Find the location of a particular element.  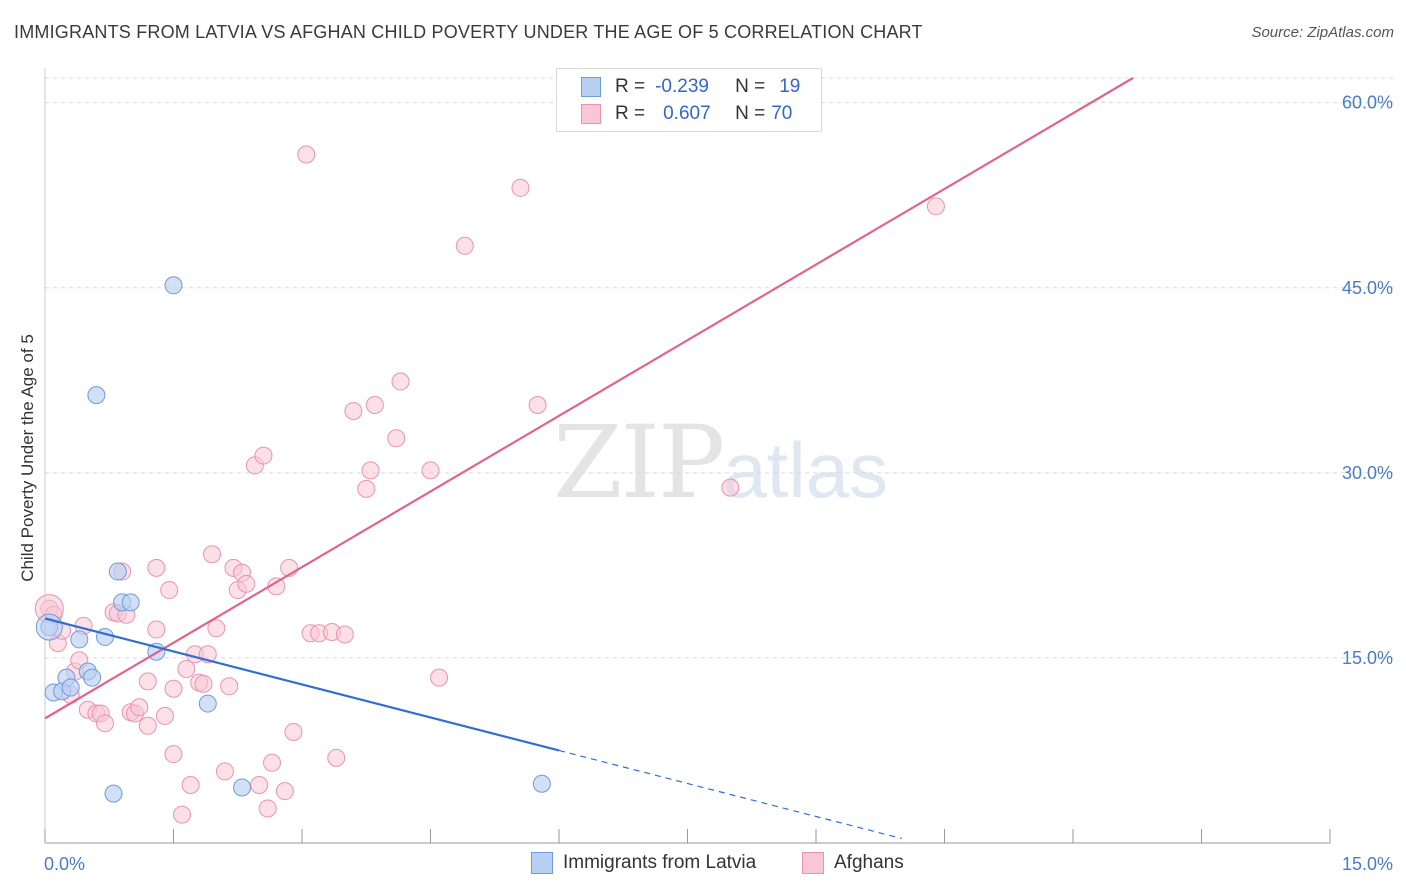

latvia-n-label: N = is located at coordinates (750, 86).